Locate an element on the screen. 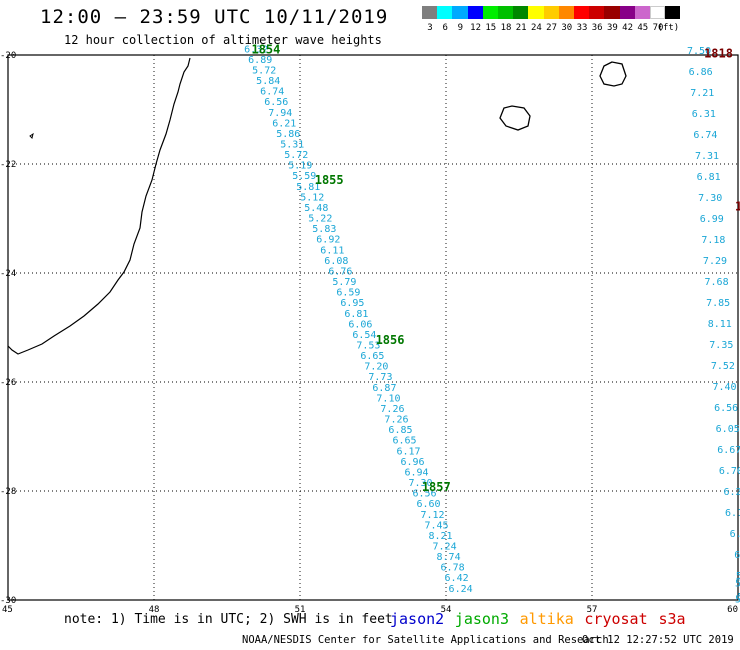 The height and width of the screenshot is (650, 740). swh-value: 7.12 is located at coordinates (432, 515).